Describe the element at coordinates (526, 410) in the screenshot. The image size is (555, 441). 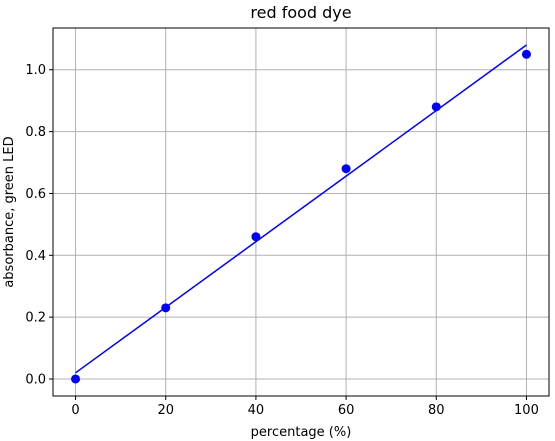
I see `x-tick-label: 100` at that location.